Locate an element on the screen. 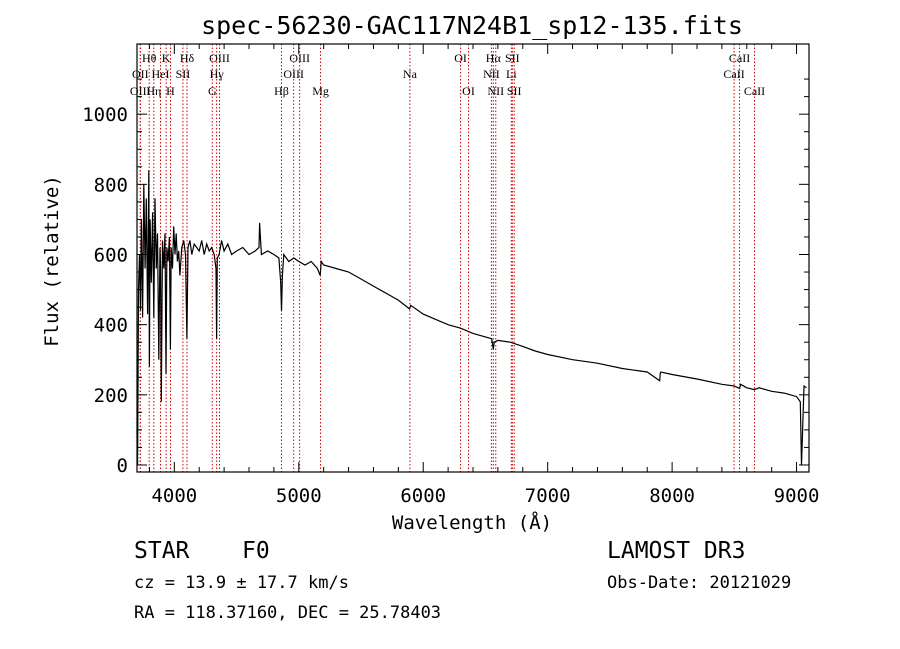  spectral-line-label: H is located at coordinates (170, 91).